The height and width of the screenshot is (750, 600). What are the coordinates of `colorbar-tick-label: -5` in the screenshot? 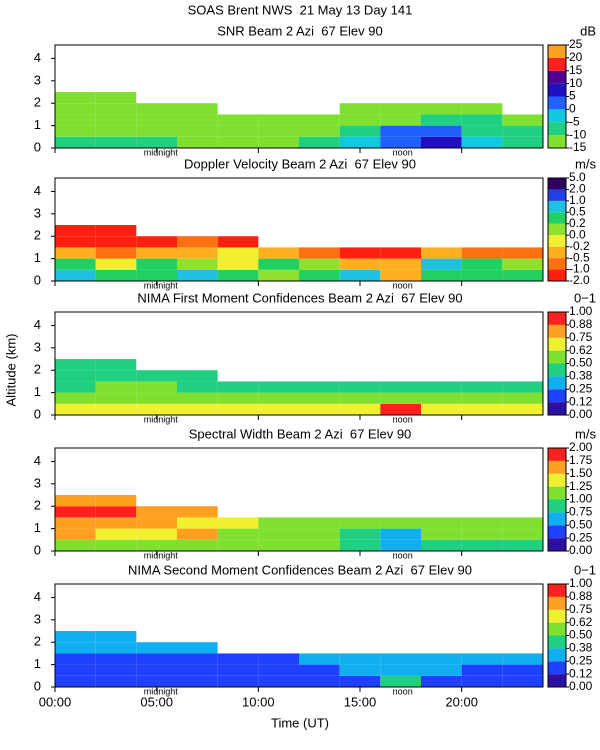 It's located at (574, 121).